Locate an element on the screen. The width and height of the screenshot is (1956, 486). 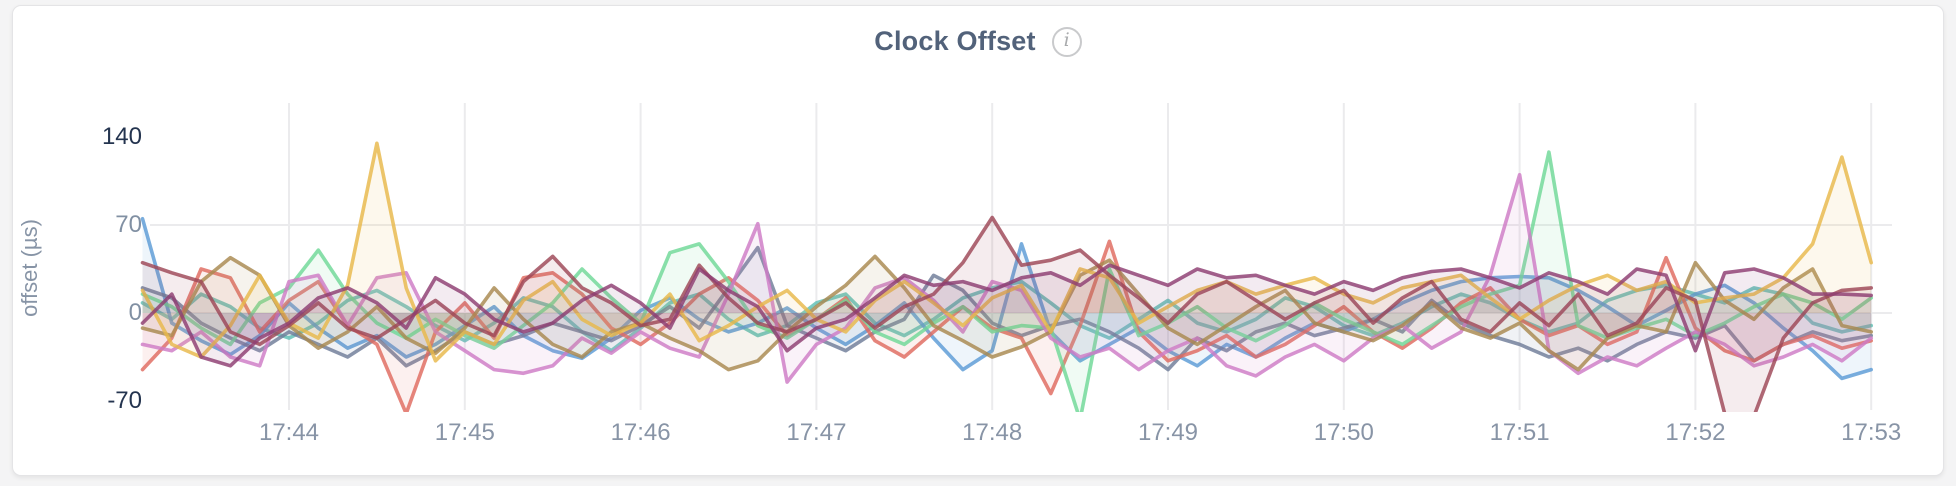
x-tick-label: 17:51 is located at coordinates (1519, 432).